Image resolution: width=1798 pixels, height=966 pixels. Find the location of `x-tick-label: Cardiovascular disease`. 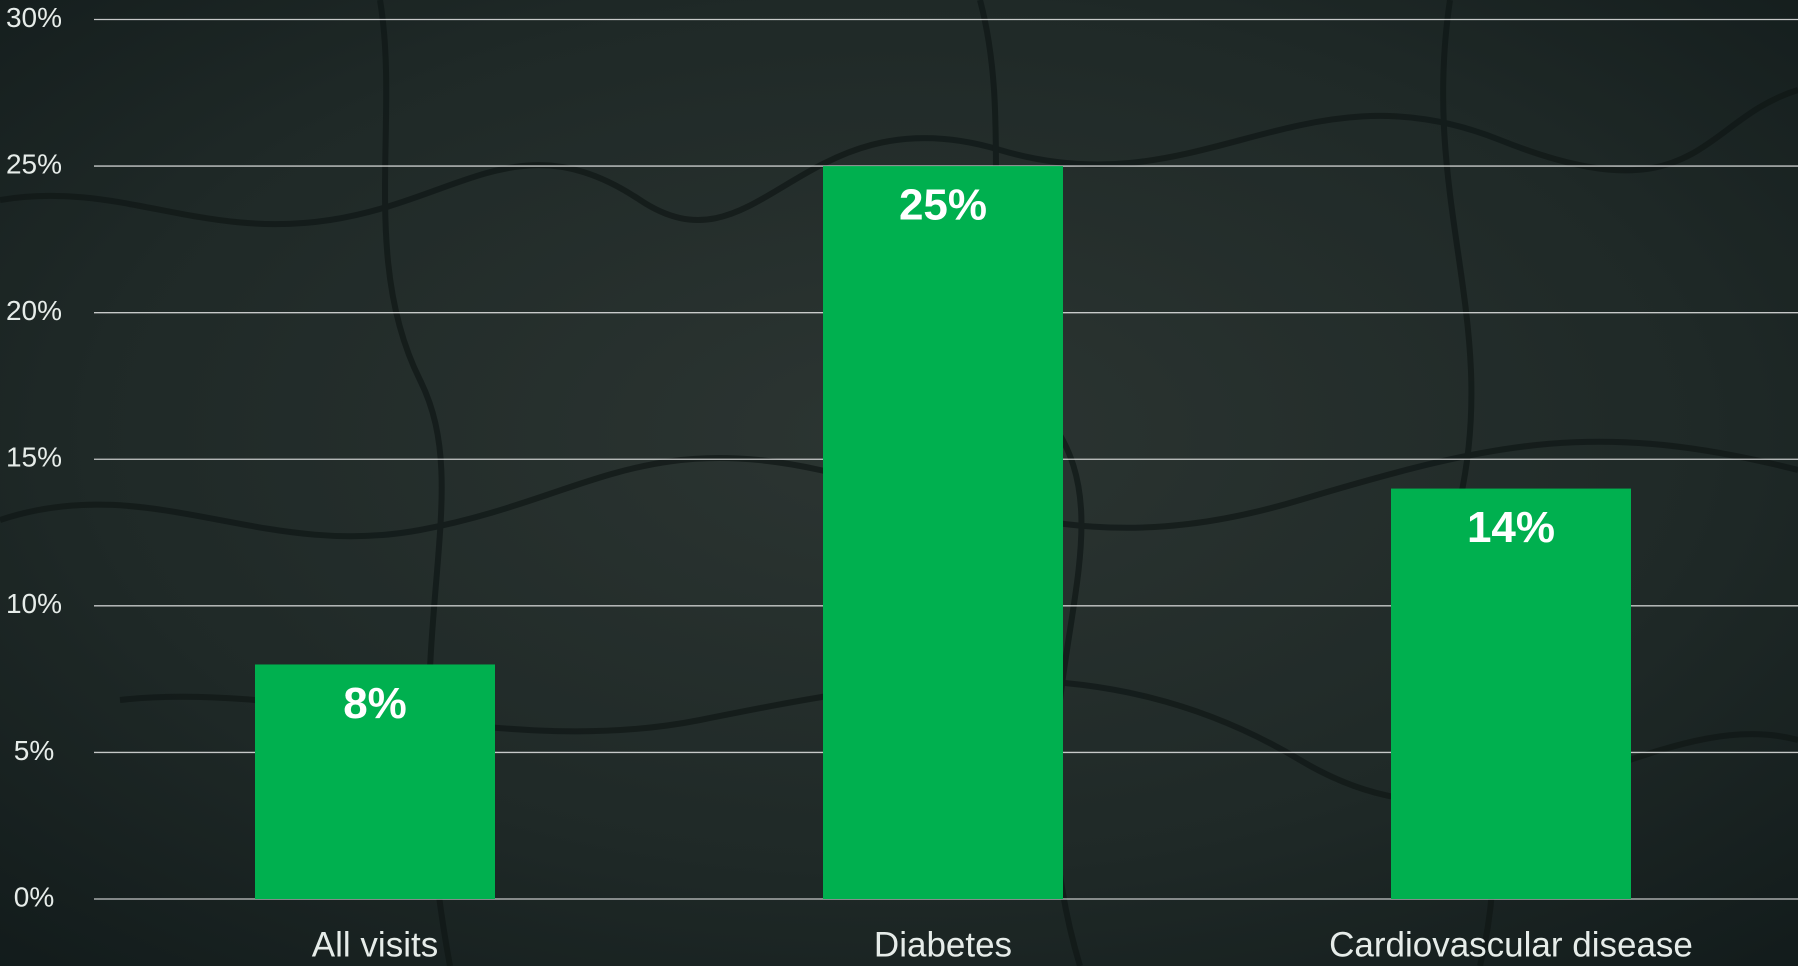

x-tick-label: Cardiovascular disease is located at coordinates (1511, 944).